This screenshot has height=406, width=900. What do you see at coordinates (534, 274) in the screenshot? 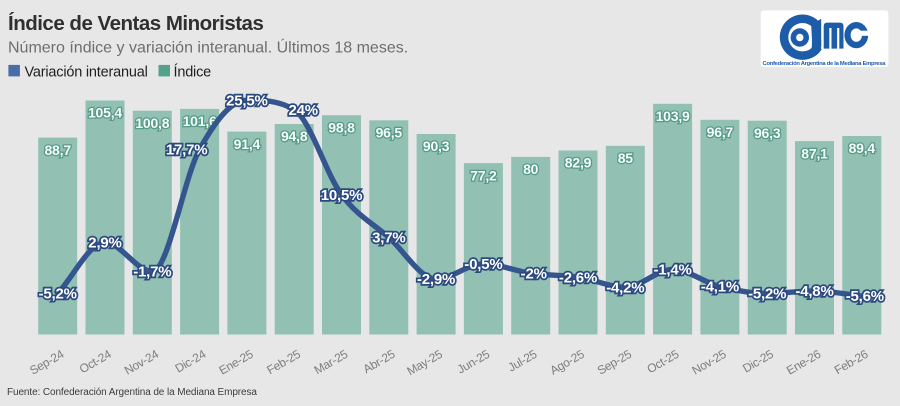
I see `svg-text: -2%` at bounding box center [534, 274].